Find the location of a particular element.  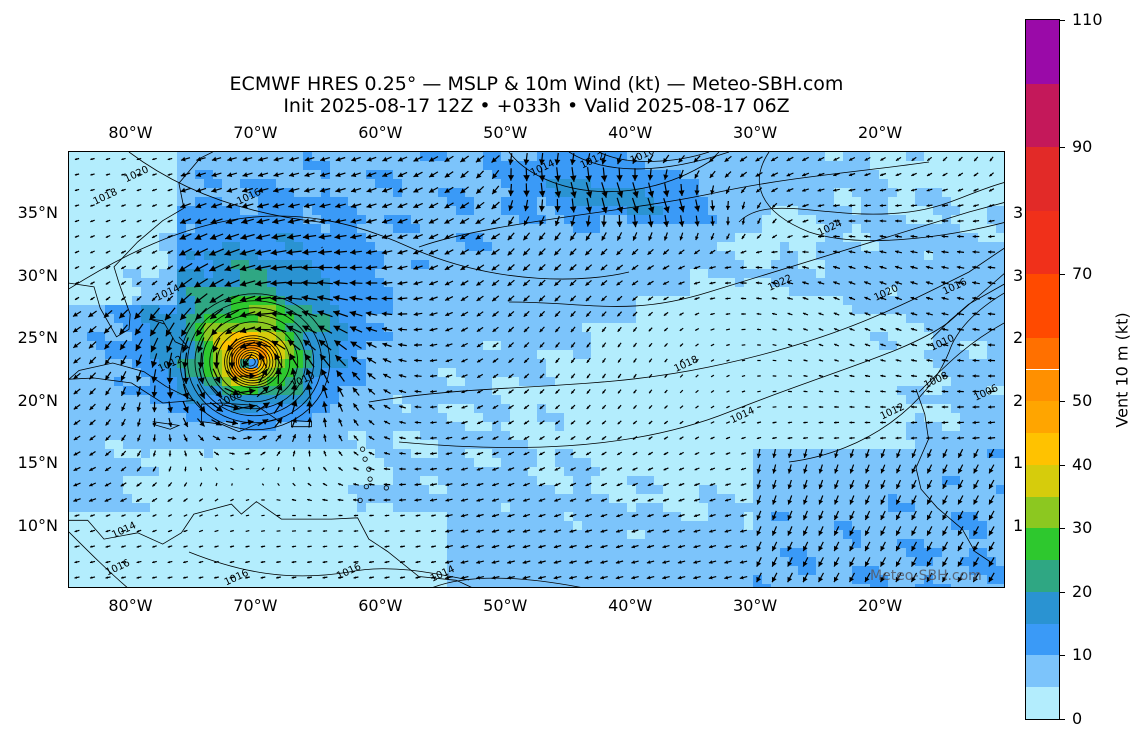

lat-label: 30°N is located at coordinates (37, 275).